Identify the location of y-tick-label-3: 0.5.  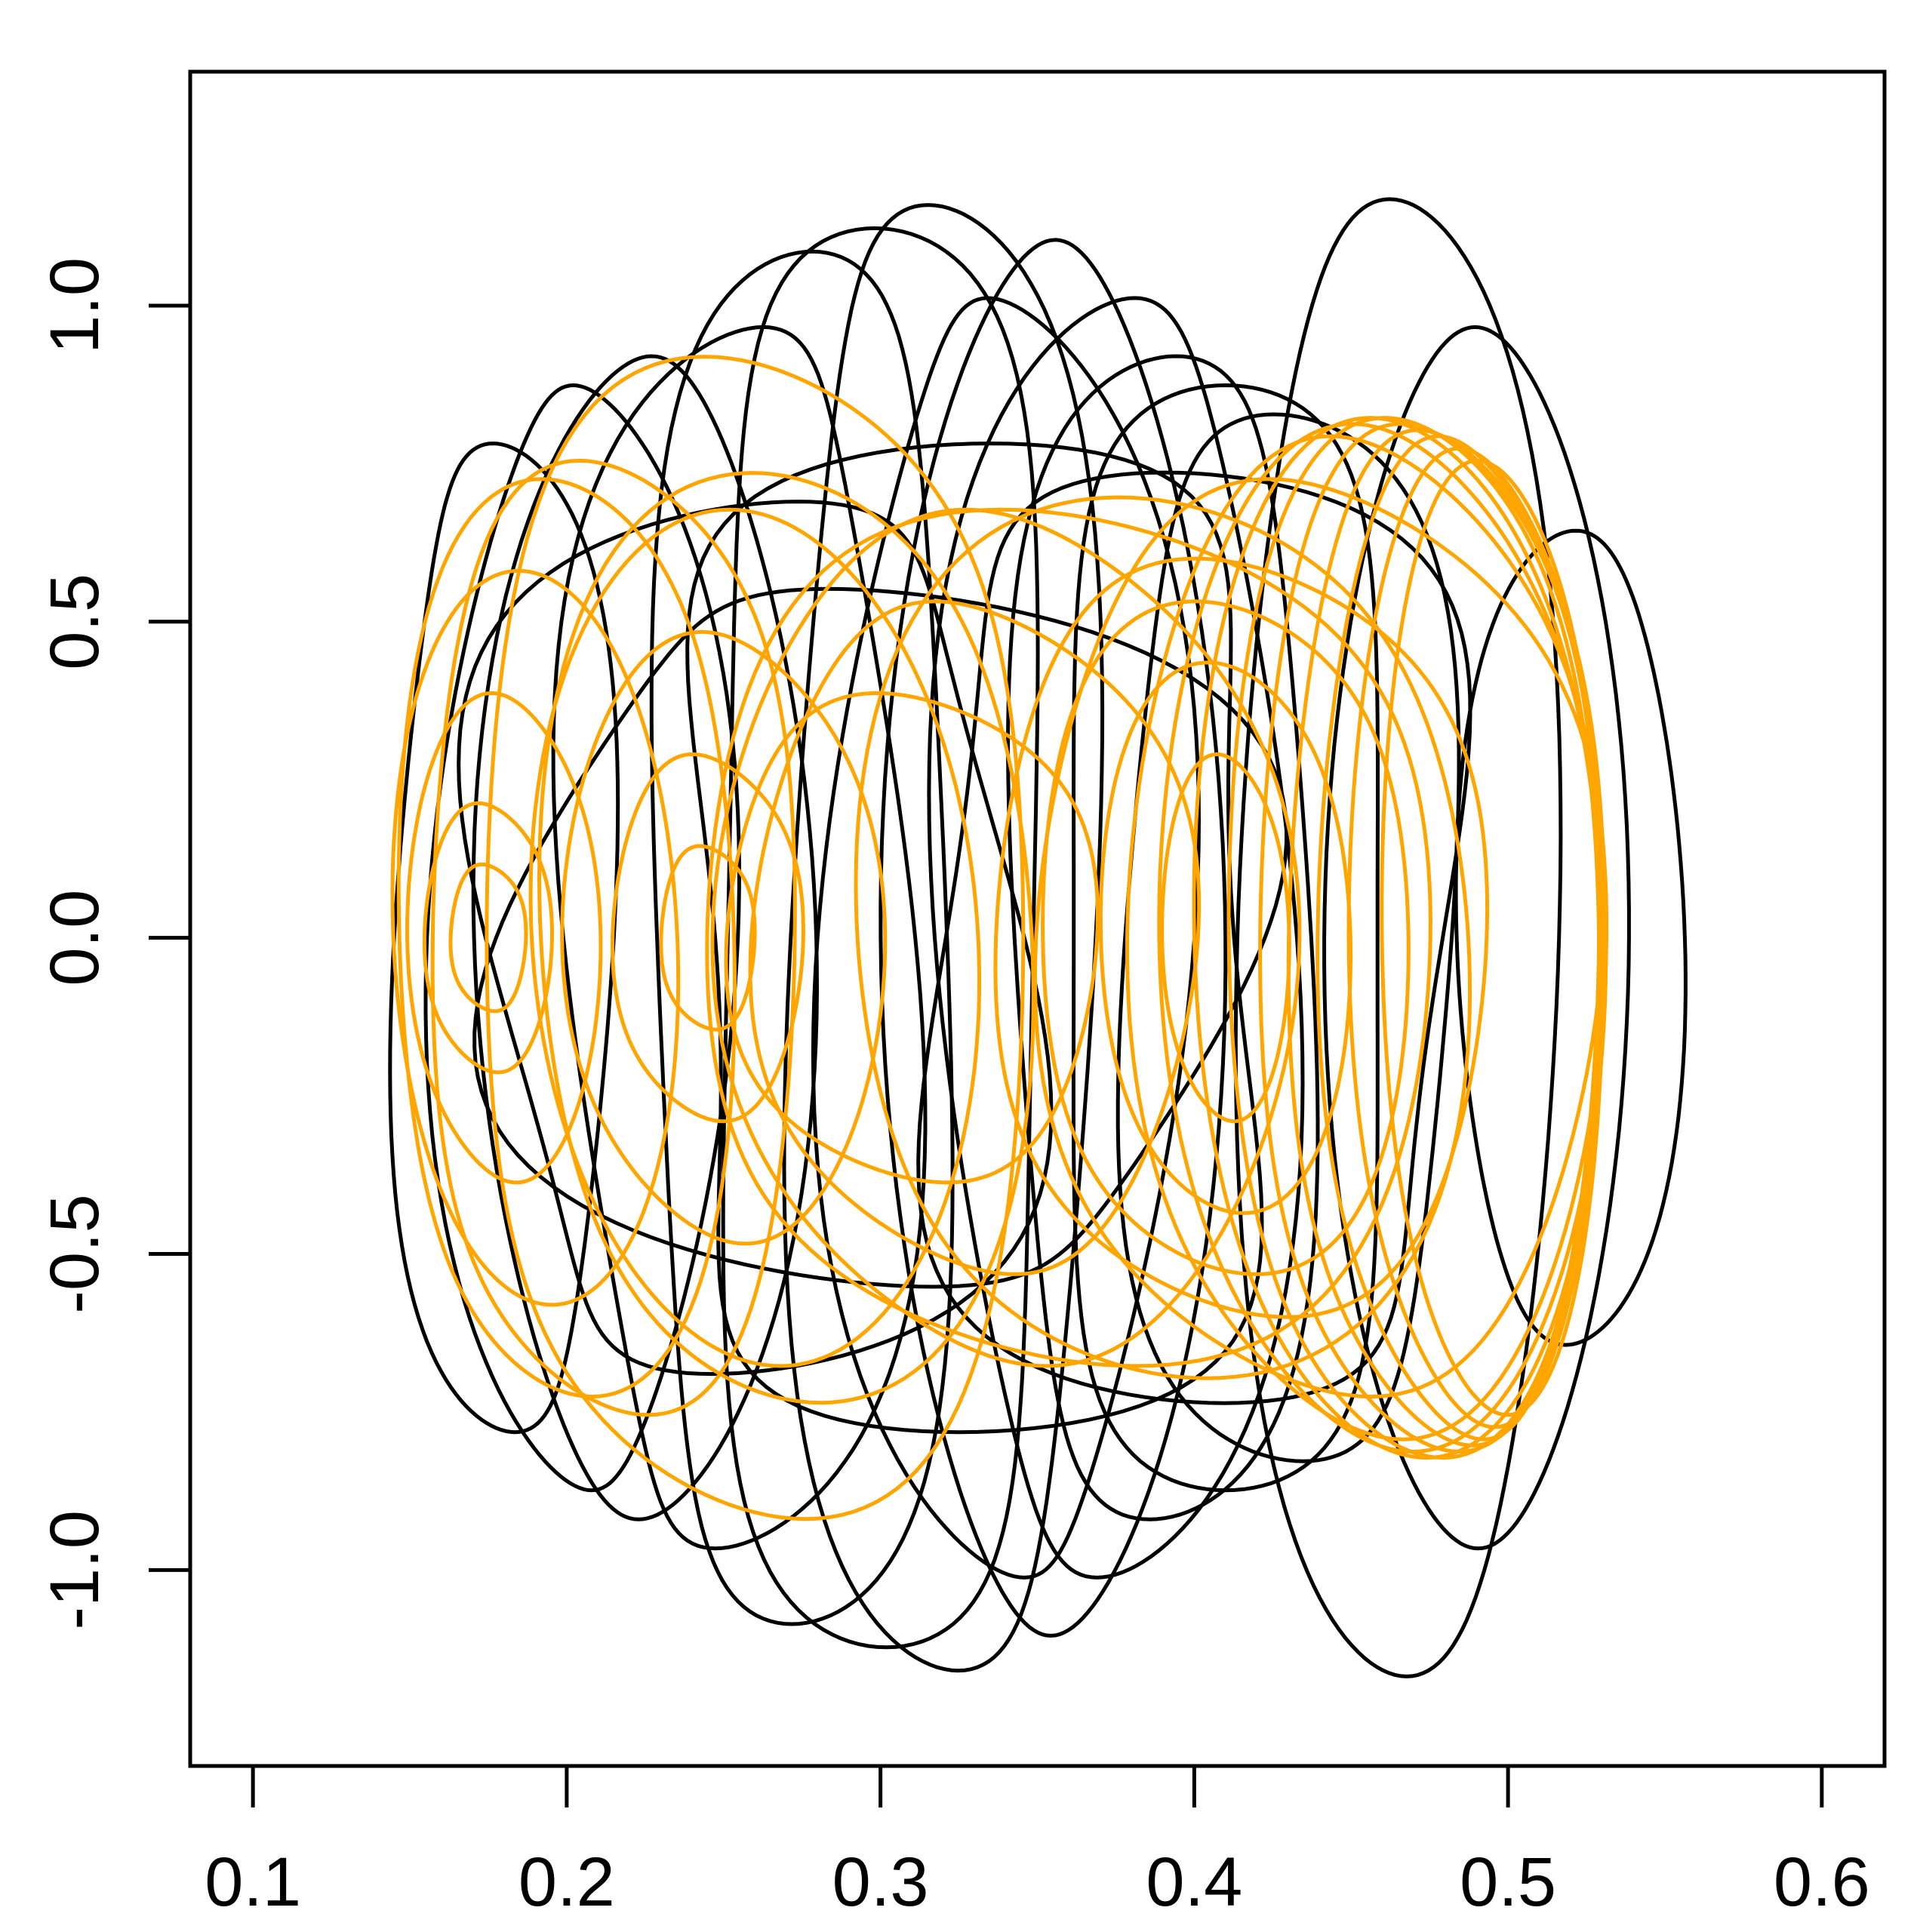
(74, 622).